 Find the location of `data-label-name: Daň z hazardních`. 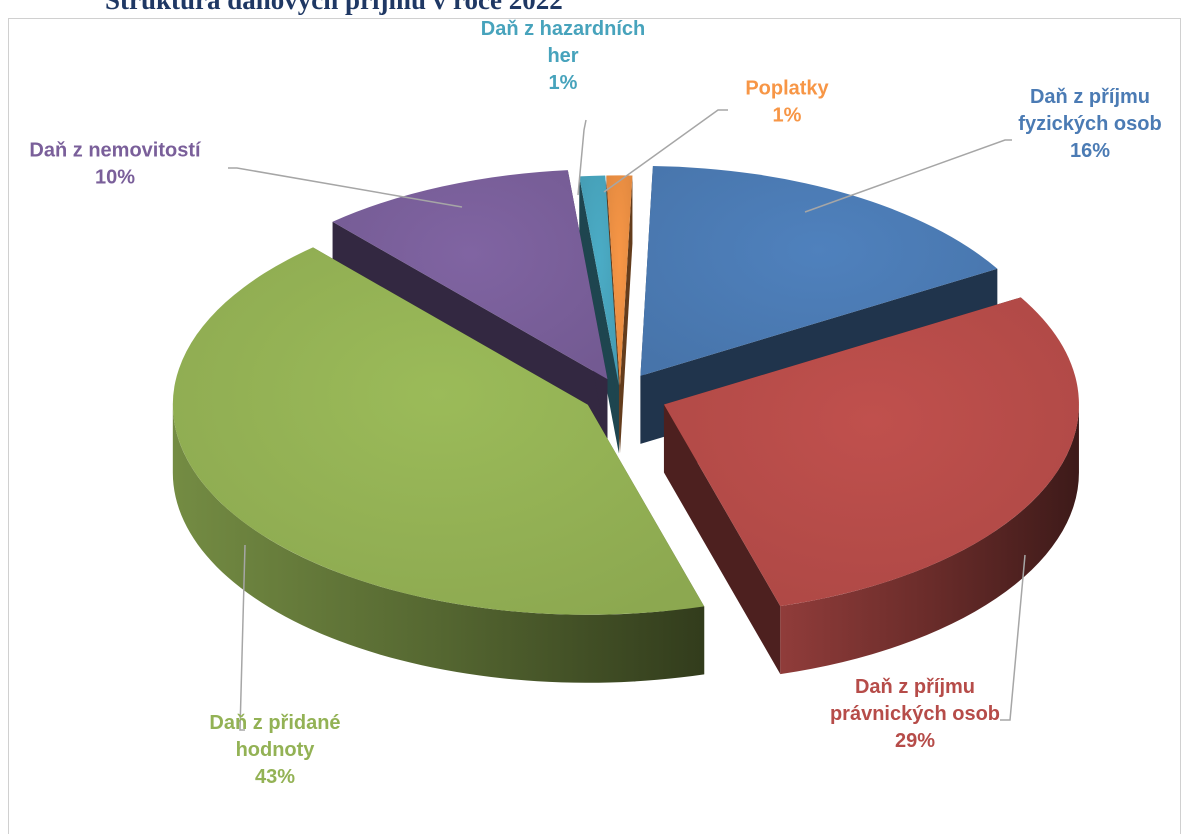

data-label-name: Daň z hazardních is located at coordinates (563, 29).